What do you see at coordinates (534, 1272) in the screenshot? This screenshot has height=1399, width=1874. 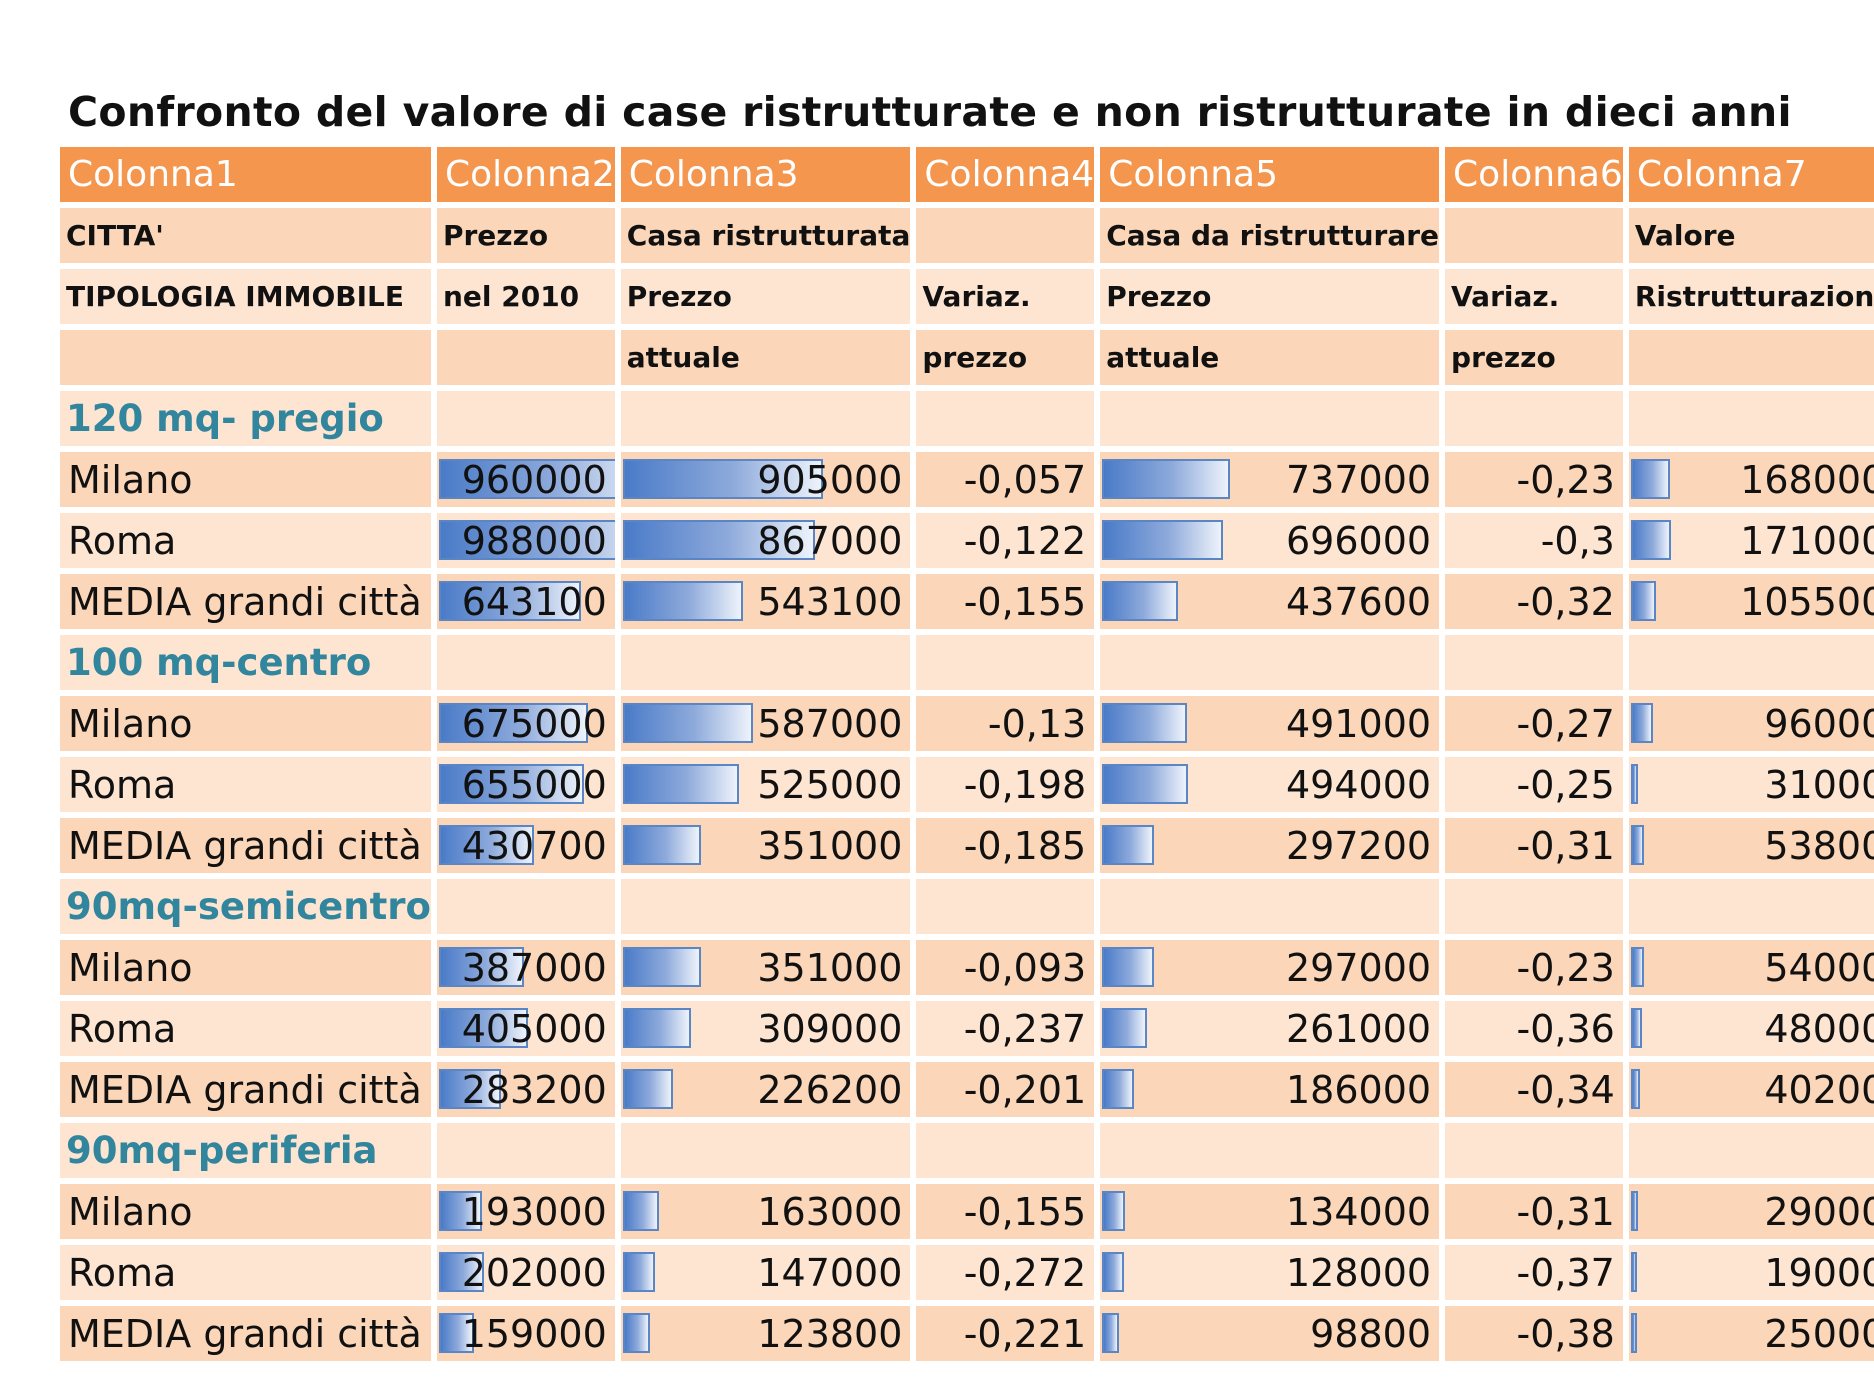 I see `value-text: 202000` at bounding box center [534, 1272].